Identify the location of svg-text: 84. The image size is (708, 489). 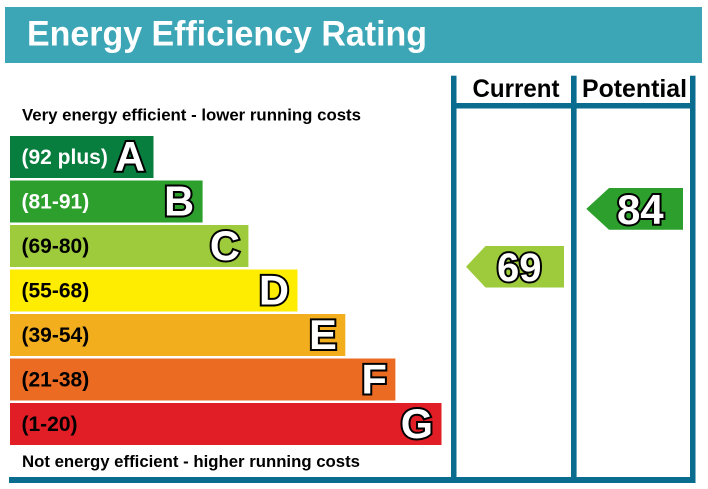
(640, 209).